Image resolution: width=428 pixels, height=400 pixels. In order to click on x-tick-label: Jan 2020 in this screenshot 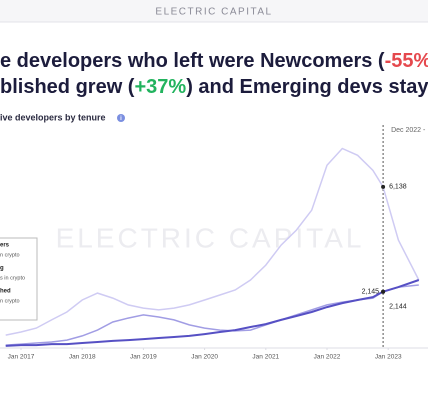, I will do `click(204, 357)`.